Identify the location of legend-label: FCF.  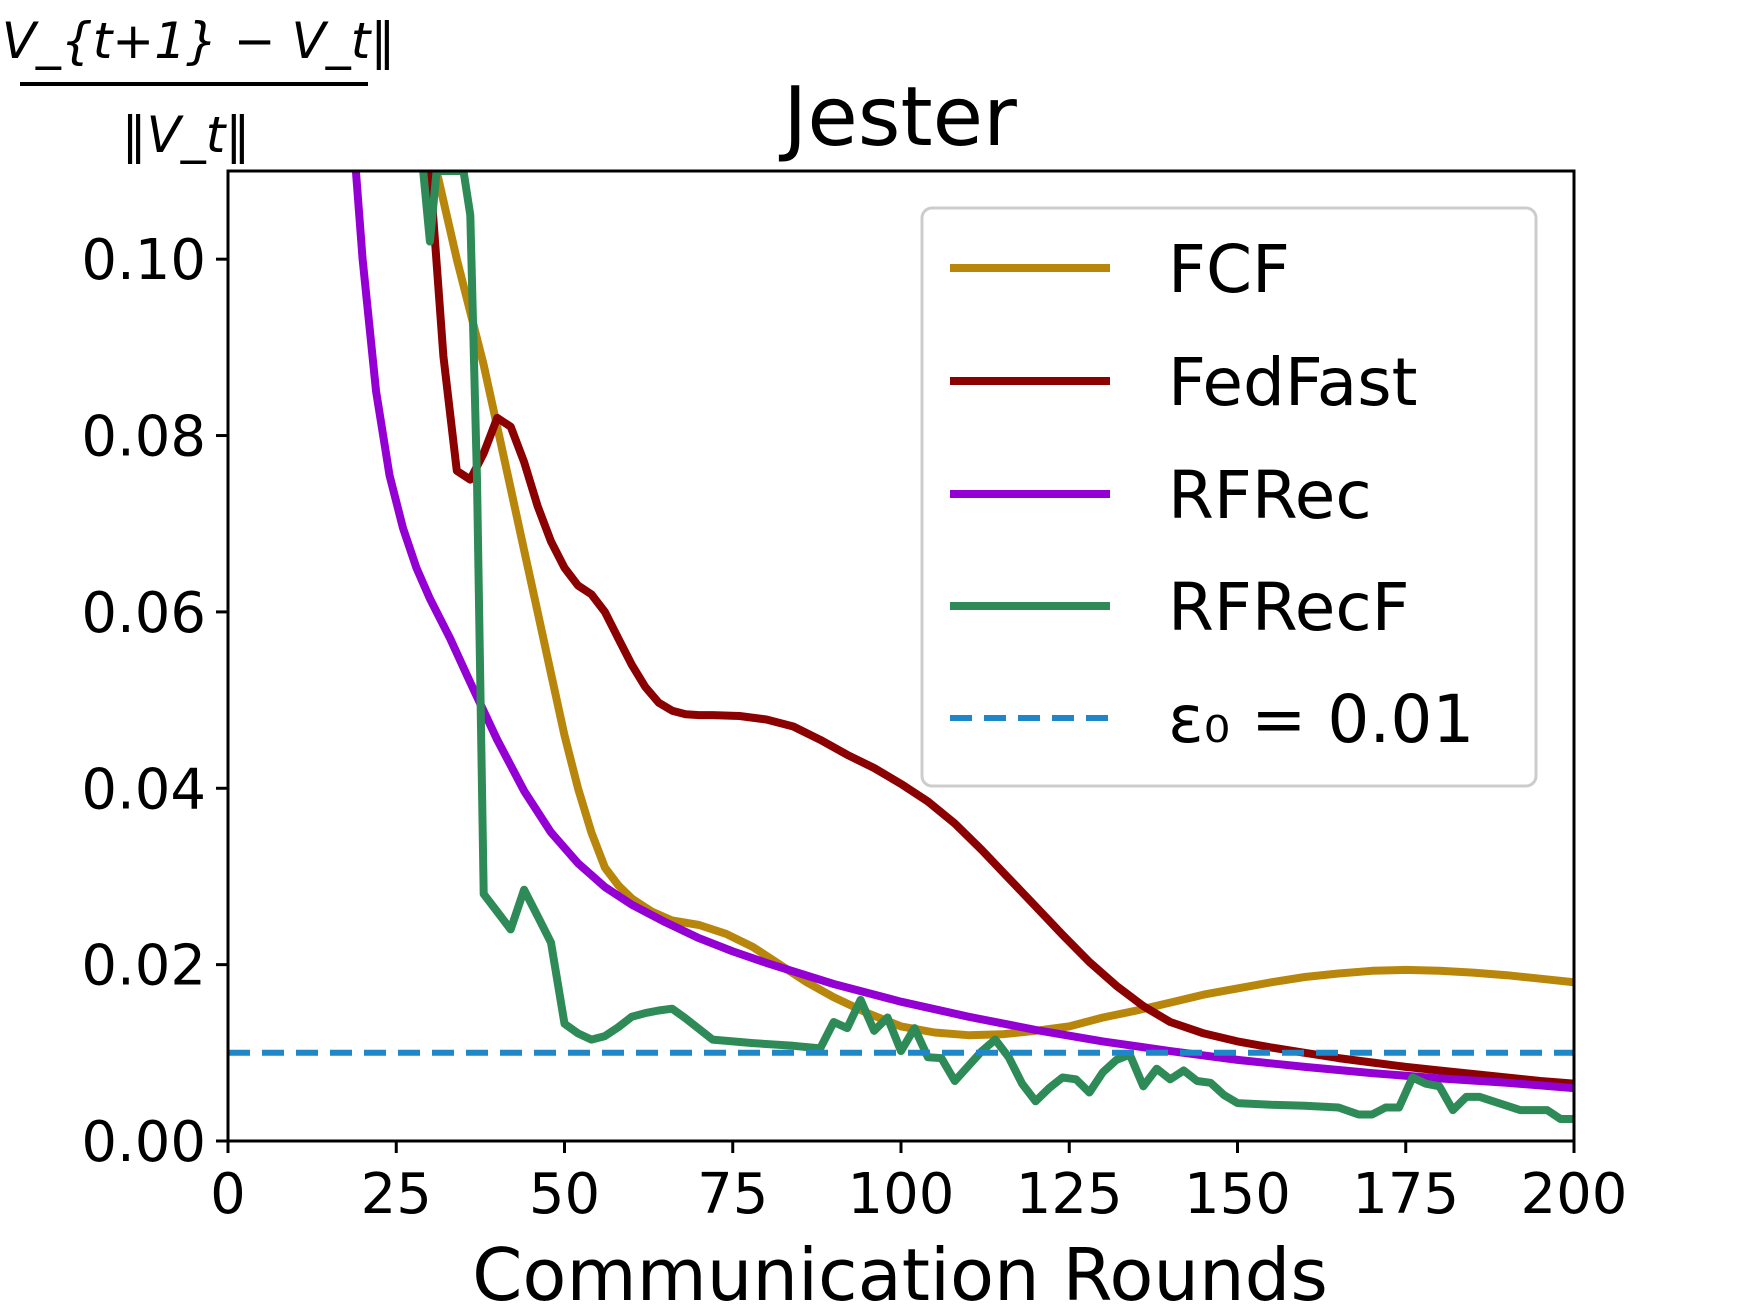
(1229, 269).